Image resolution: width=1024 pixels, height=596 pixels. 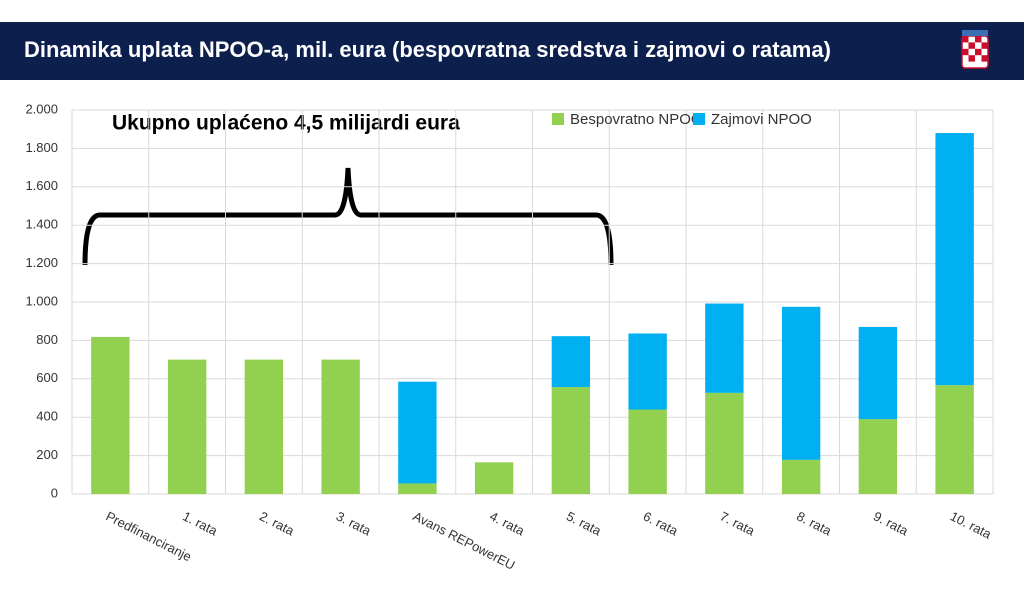 What do you see at coordinates (507, 523) in the screenshot?
I see `x-tick-label: 4. rata` at bounding box center [507, 523].